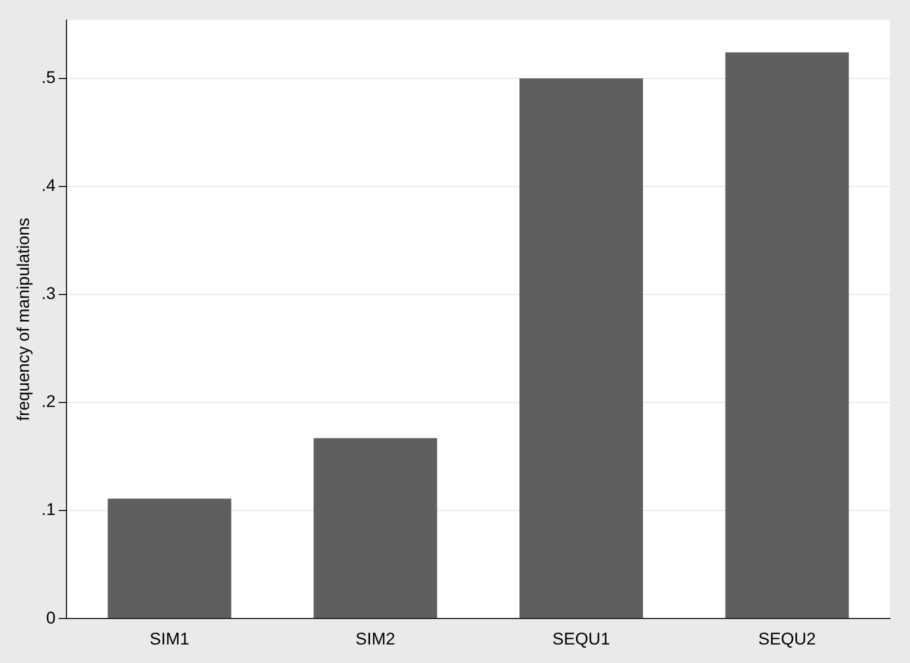 Image resolution: width=910 pixels, height=663 pixels. What do you see at coordinates (787, 638) in the screenshot?
I see `x-tick-label: SEQU2` at bounding box center [787, 638].